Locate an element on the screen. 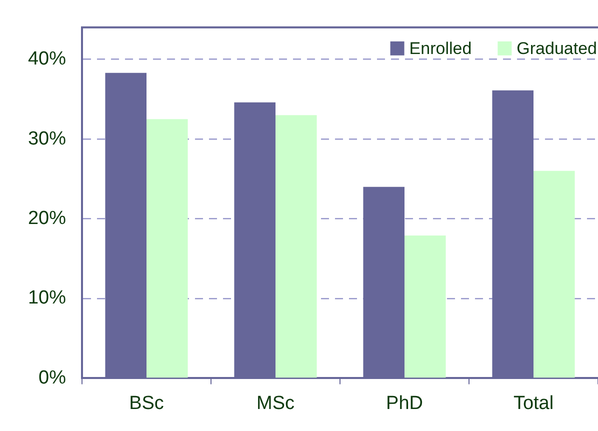  y-tick-label: 30% is located at coordinates (47, 139).